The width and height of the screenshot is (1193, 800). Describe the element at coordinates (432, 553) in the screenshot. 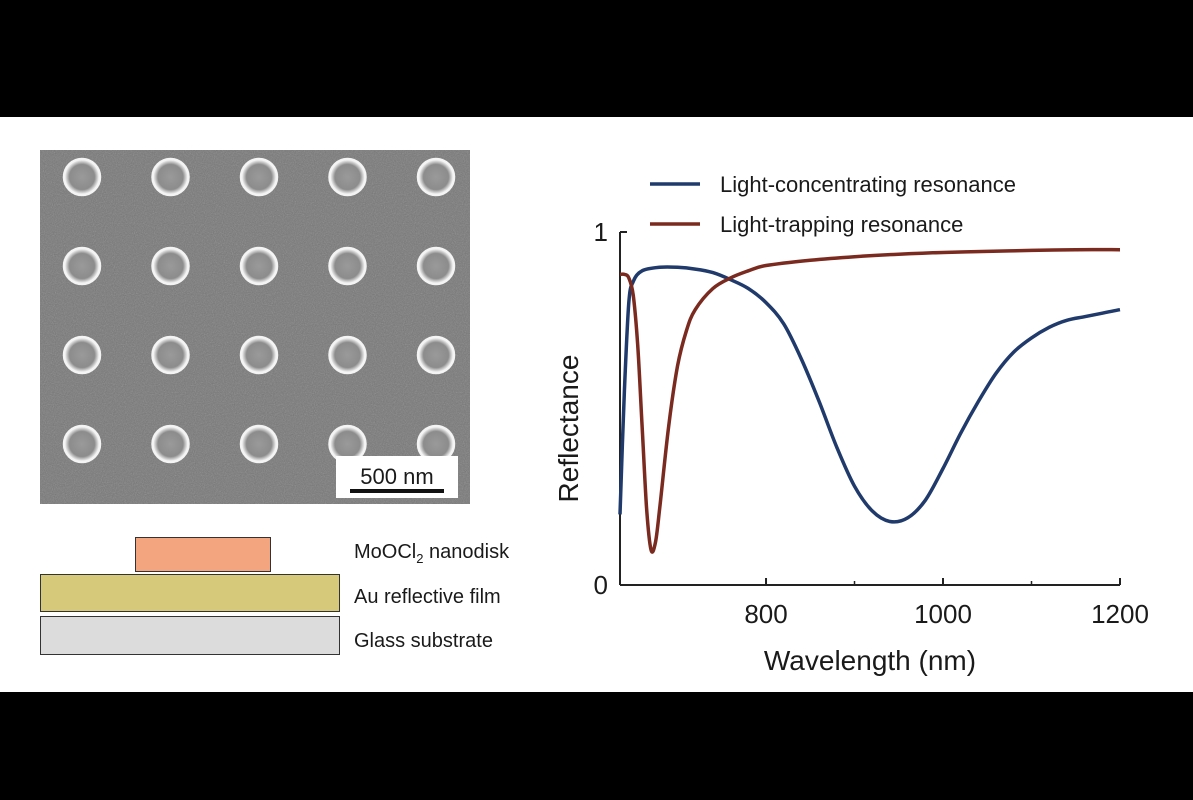

I see `nanodisk-label: MoOCl2 nanodisk` at that location.